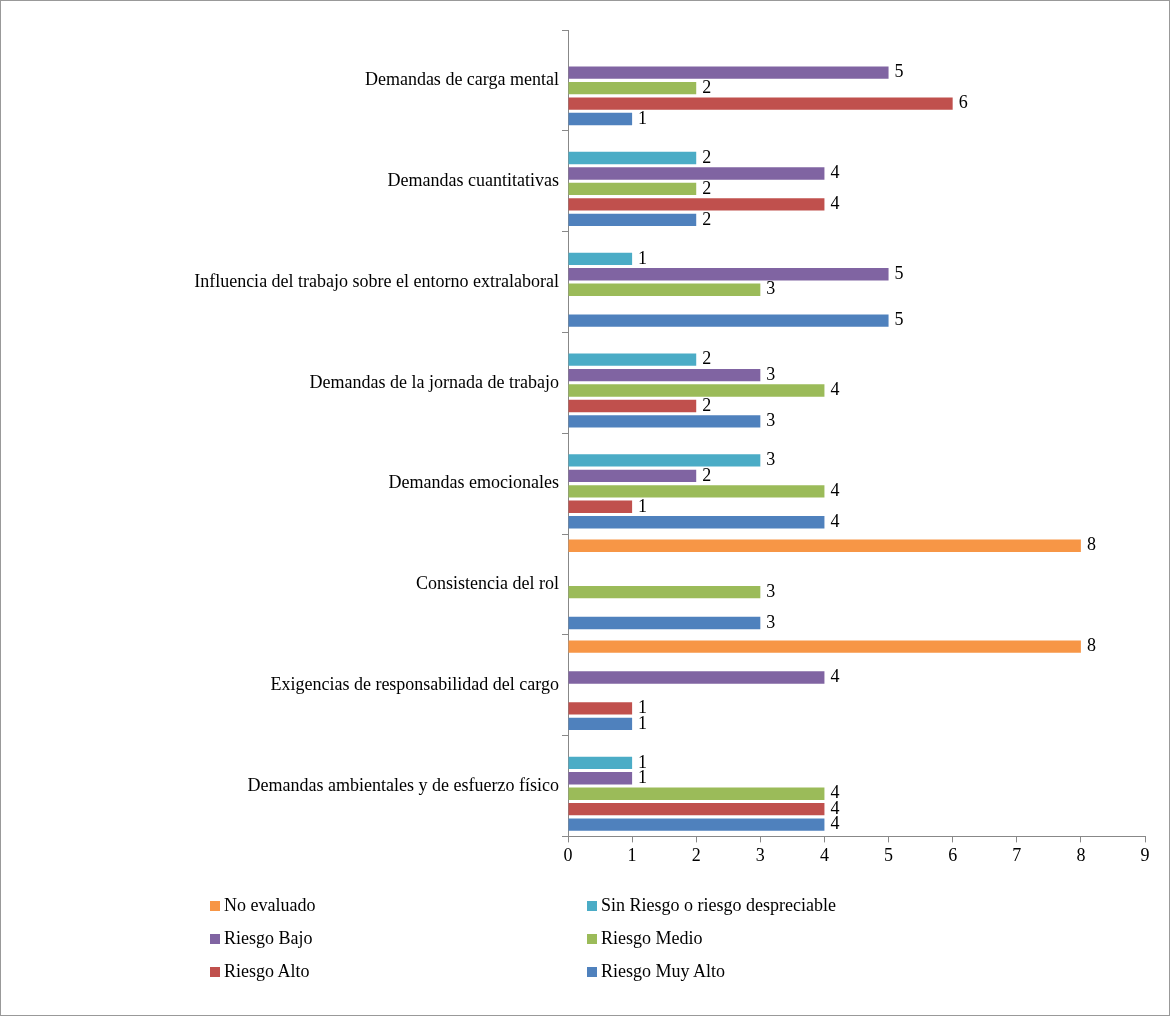 Image resolution: width=1170 pixels, height=1016 pixels. What do you see at coordinates (270, 905) in the screenshot?
I see `legend-label: No evaluado` at bounding box center [270, 905].